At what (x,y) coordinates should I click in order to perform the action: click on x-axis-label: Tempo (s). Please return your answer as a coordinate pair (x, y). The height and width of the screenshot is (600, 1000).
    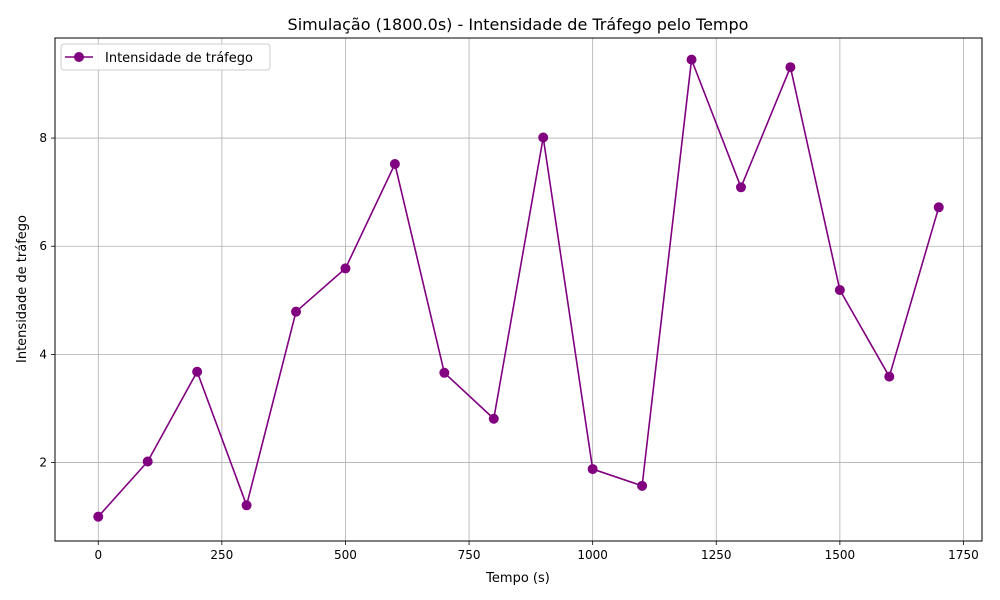
    Looking at the image, I should click on (517, 578).